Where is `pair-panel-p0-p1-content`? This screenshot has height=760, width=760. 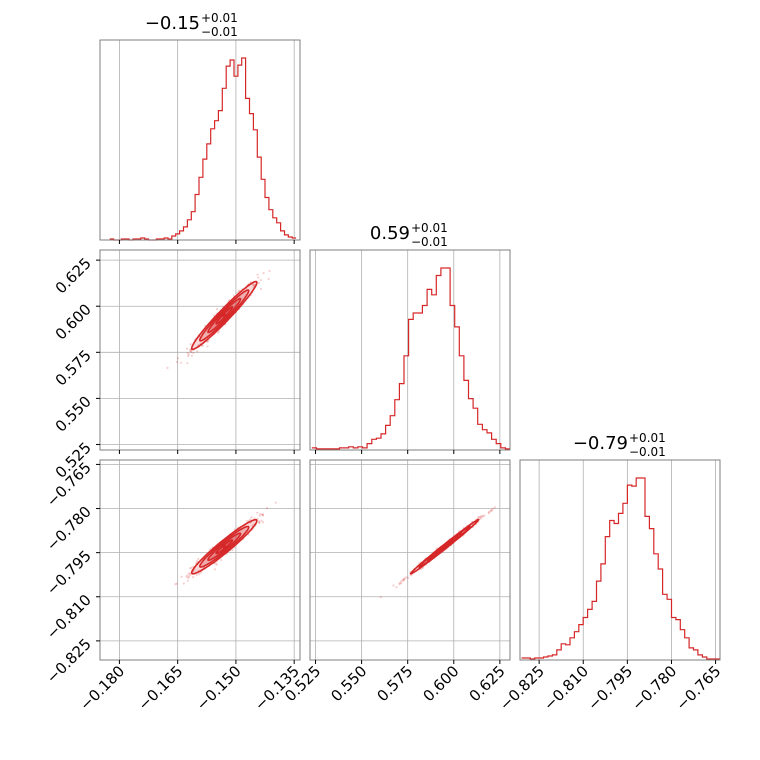 pair-panel-p0-p1-content is located at coordinates (218, 319).